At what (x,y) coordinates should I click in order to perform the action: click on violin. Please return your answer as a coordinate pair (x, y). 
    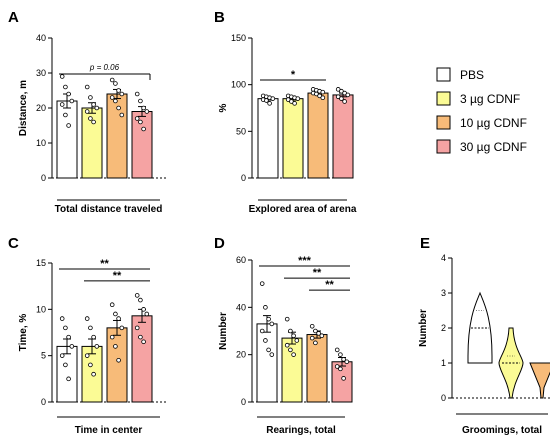
    Looking at the image, I should click on (539, 380).